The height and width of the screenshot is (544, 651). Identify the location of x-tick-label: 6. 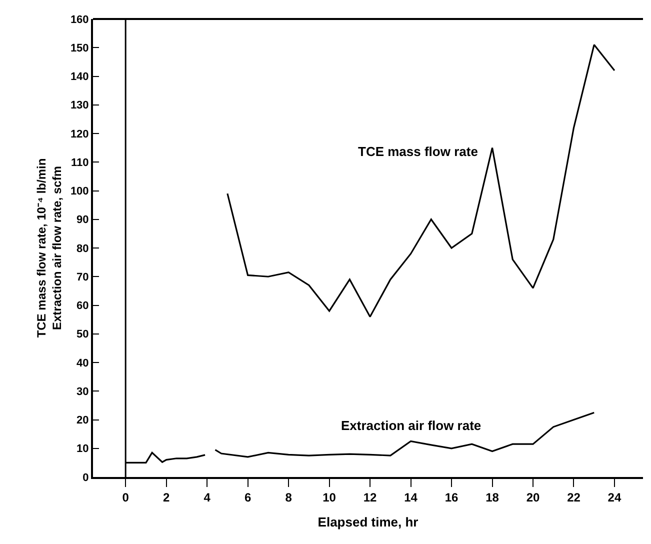
(248, 497).